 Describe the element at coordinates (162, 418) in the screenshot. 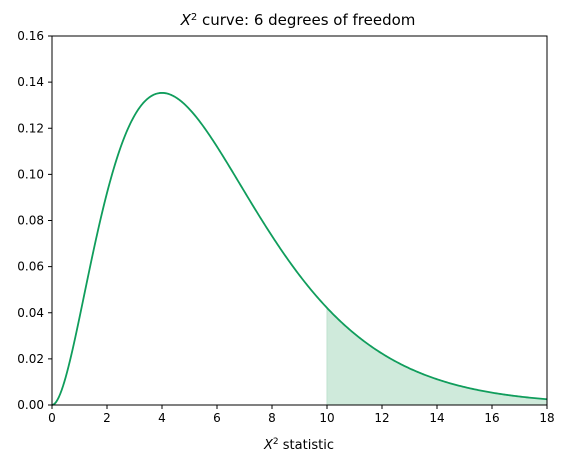

I see `x-tick-label: 4` at that location.